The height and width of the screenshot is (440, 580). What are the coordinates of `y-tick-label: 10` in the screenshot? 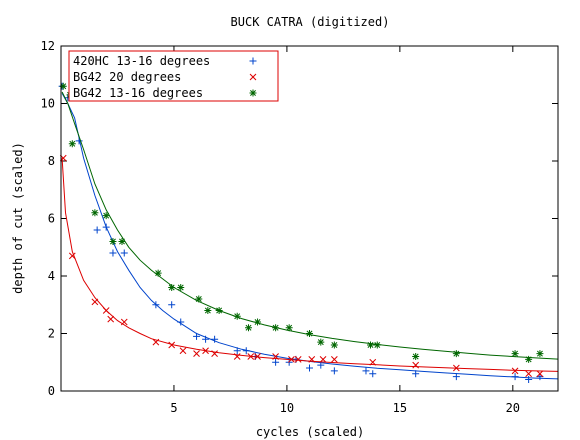 It's located at (48, 104).